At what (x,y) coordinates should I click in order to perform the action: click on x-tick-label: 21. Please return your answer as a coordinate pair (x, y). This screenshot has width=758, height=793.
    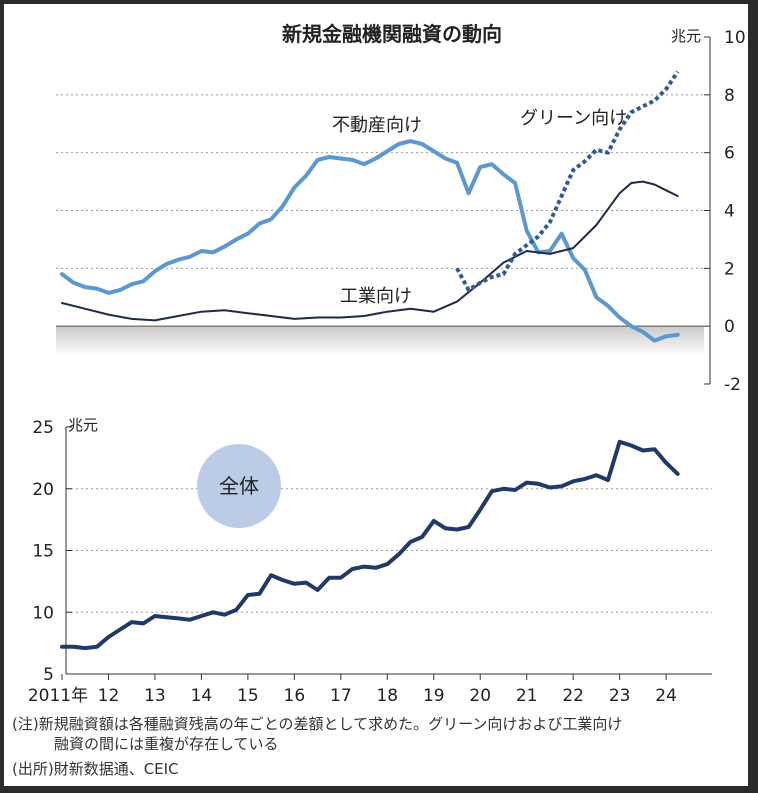
    Looking at the image, I should click on (527, 696).